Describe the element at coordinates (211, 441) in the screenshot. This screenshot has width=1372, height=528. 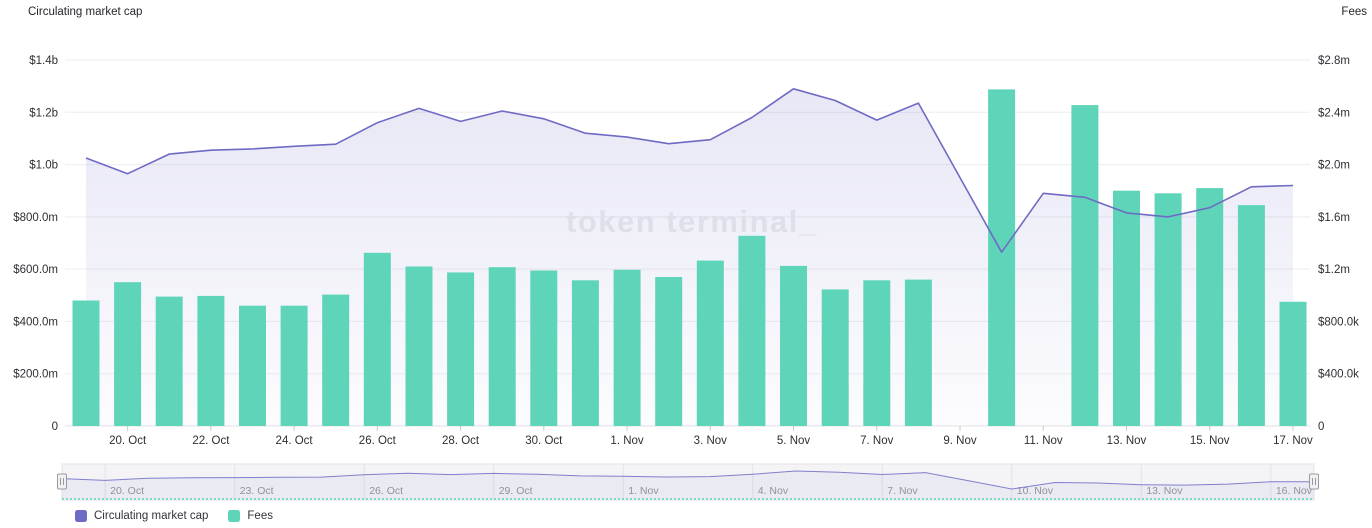
I see `x-axis-tick-label: 22. Oct` at that location.